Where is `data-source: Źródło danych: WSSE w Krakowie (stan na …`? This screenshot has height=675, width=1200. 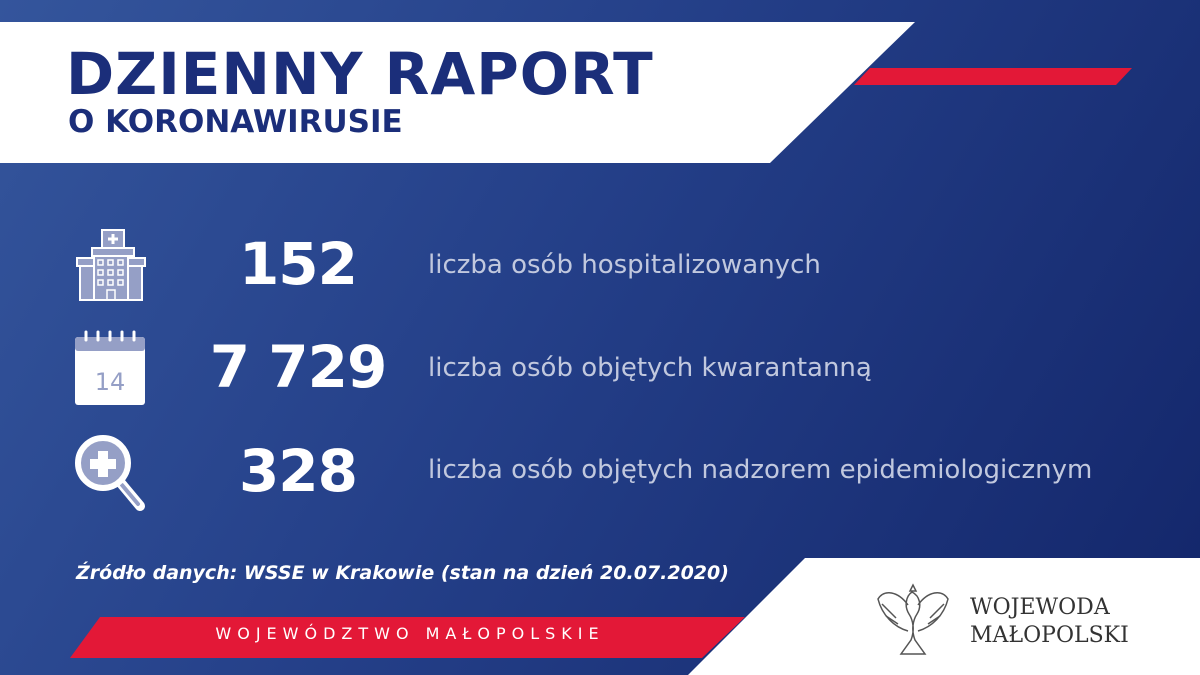 data-source: Źródło danych: WSSE w Krakowie (stan na … is located at coordinates (402, 573).